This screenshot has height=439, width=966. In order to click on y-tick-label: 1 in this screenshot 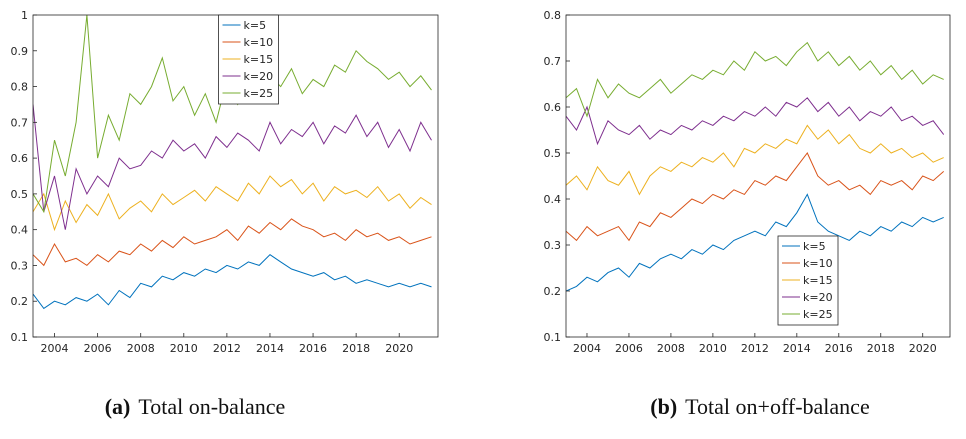, I will do `click(24, 15)`.